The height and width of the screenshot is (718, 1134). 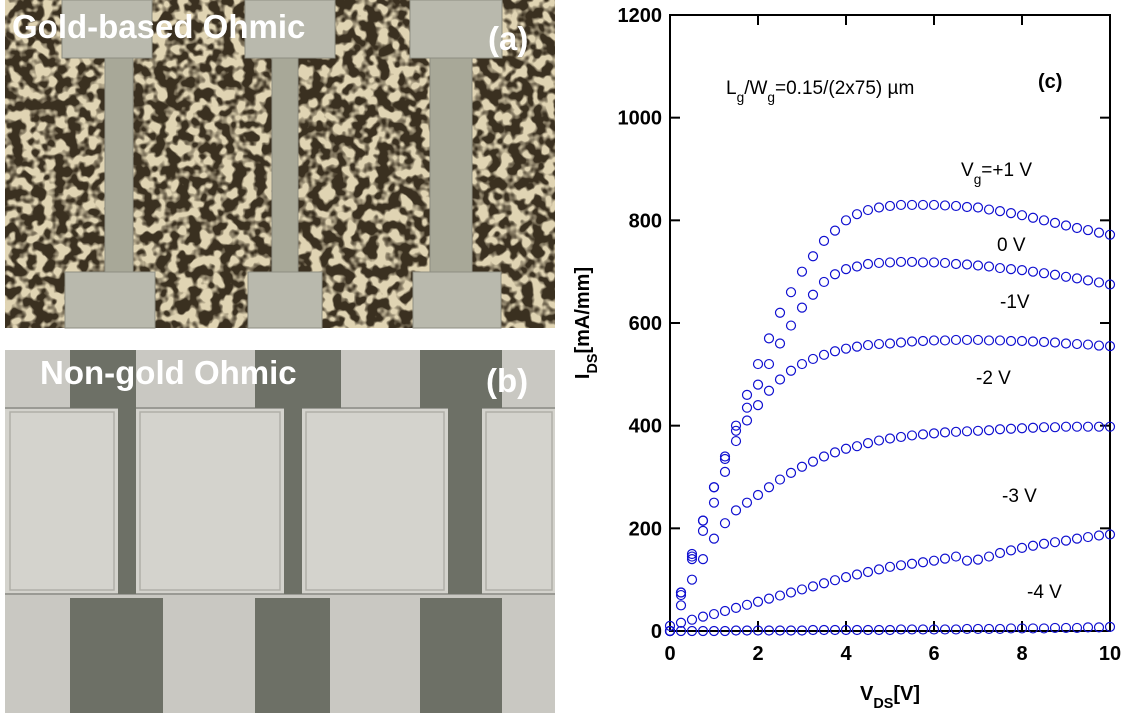 What do you see at coordinates (967, 170) in the screenshot?
I see `text-part: V` at bounding box center [967, 170].